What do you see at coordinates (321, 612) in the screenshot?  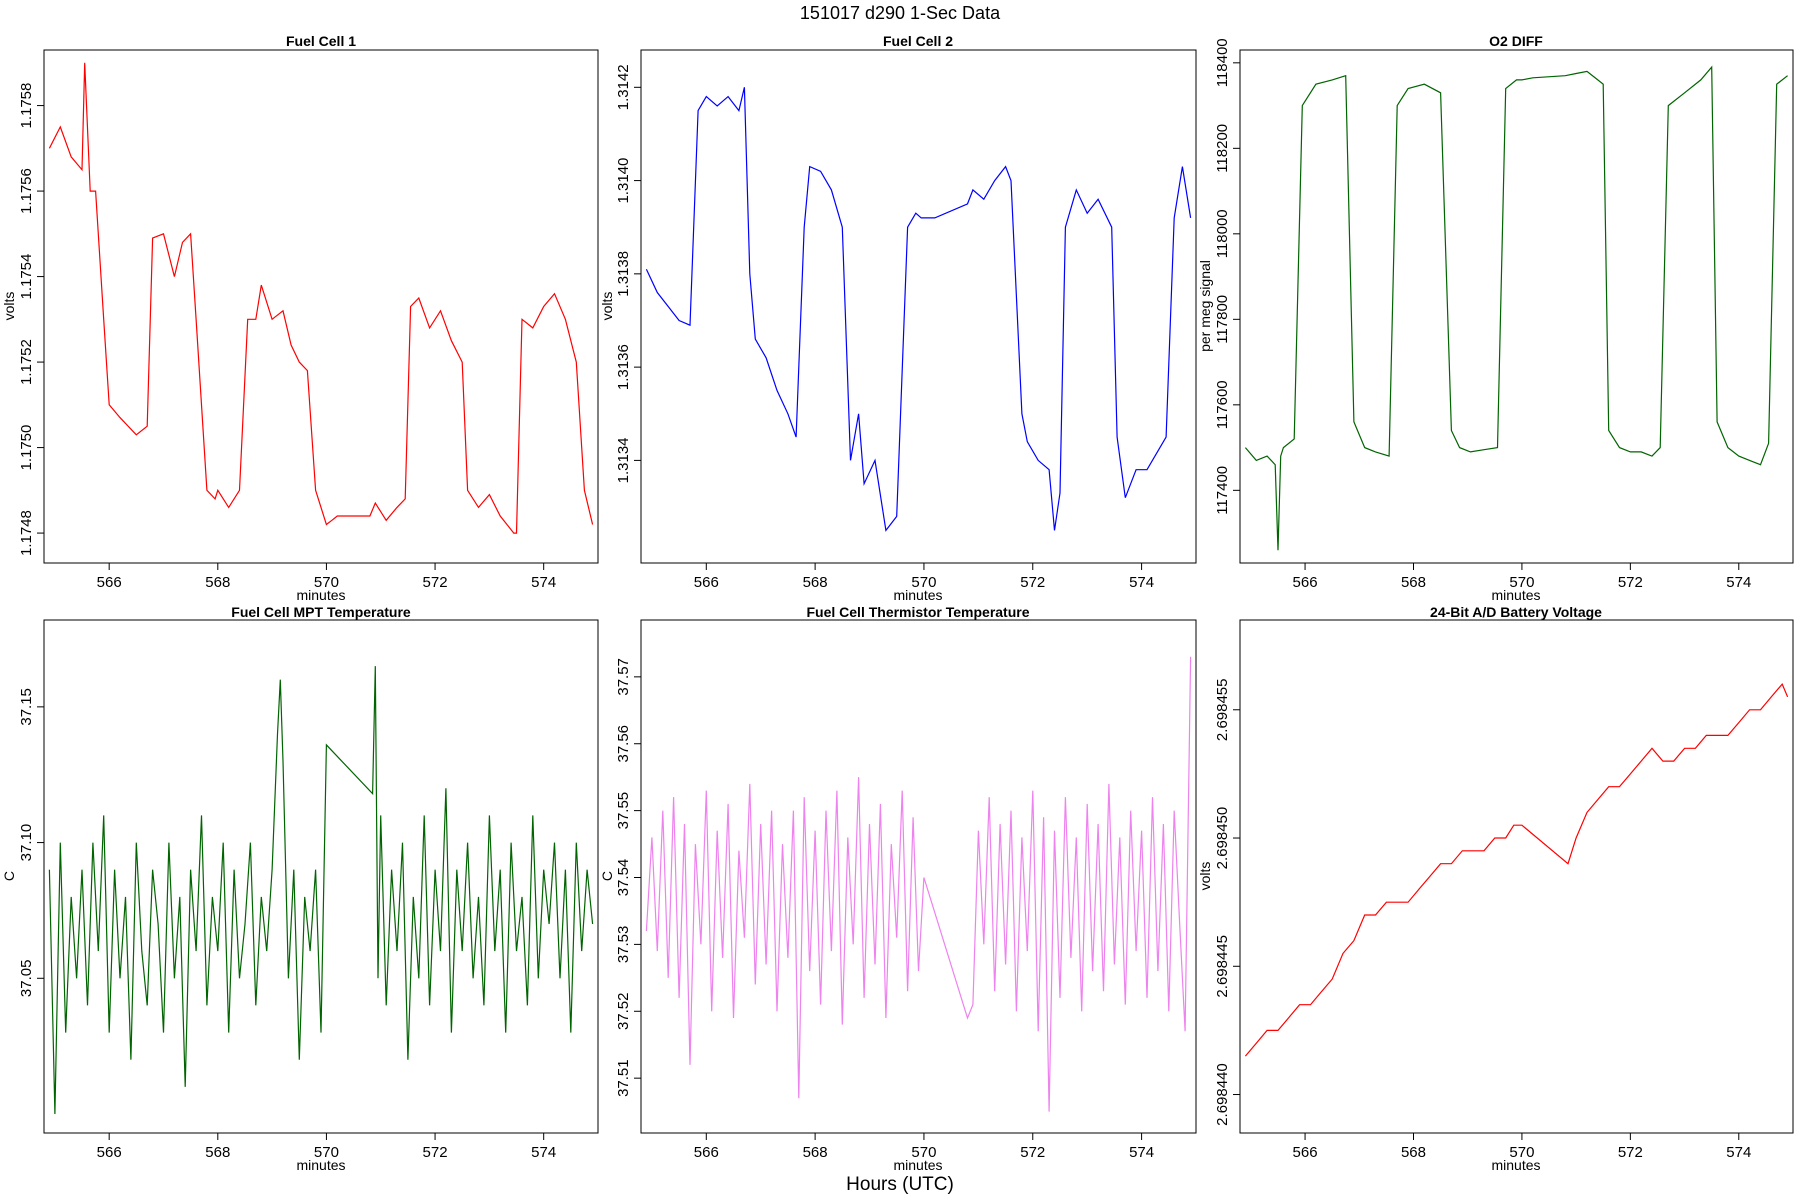 I see `panel-title: Fuel Cell MPT Temperature` at bounding box center [321, 612].